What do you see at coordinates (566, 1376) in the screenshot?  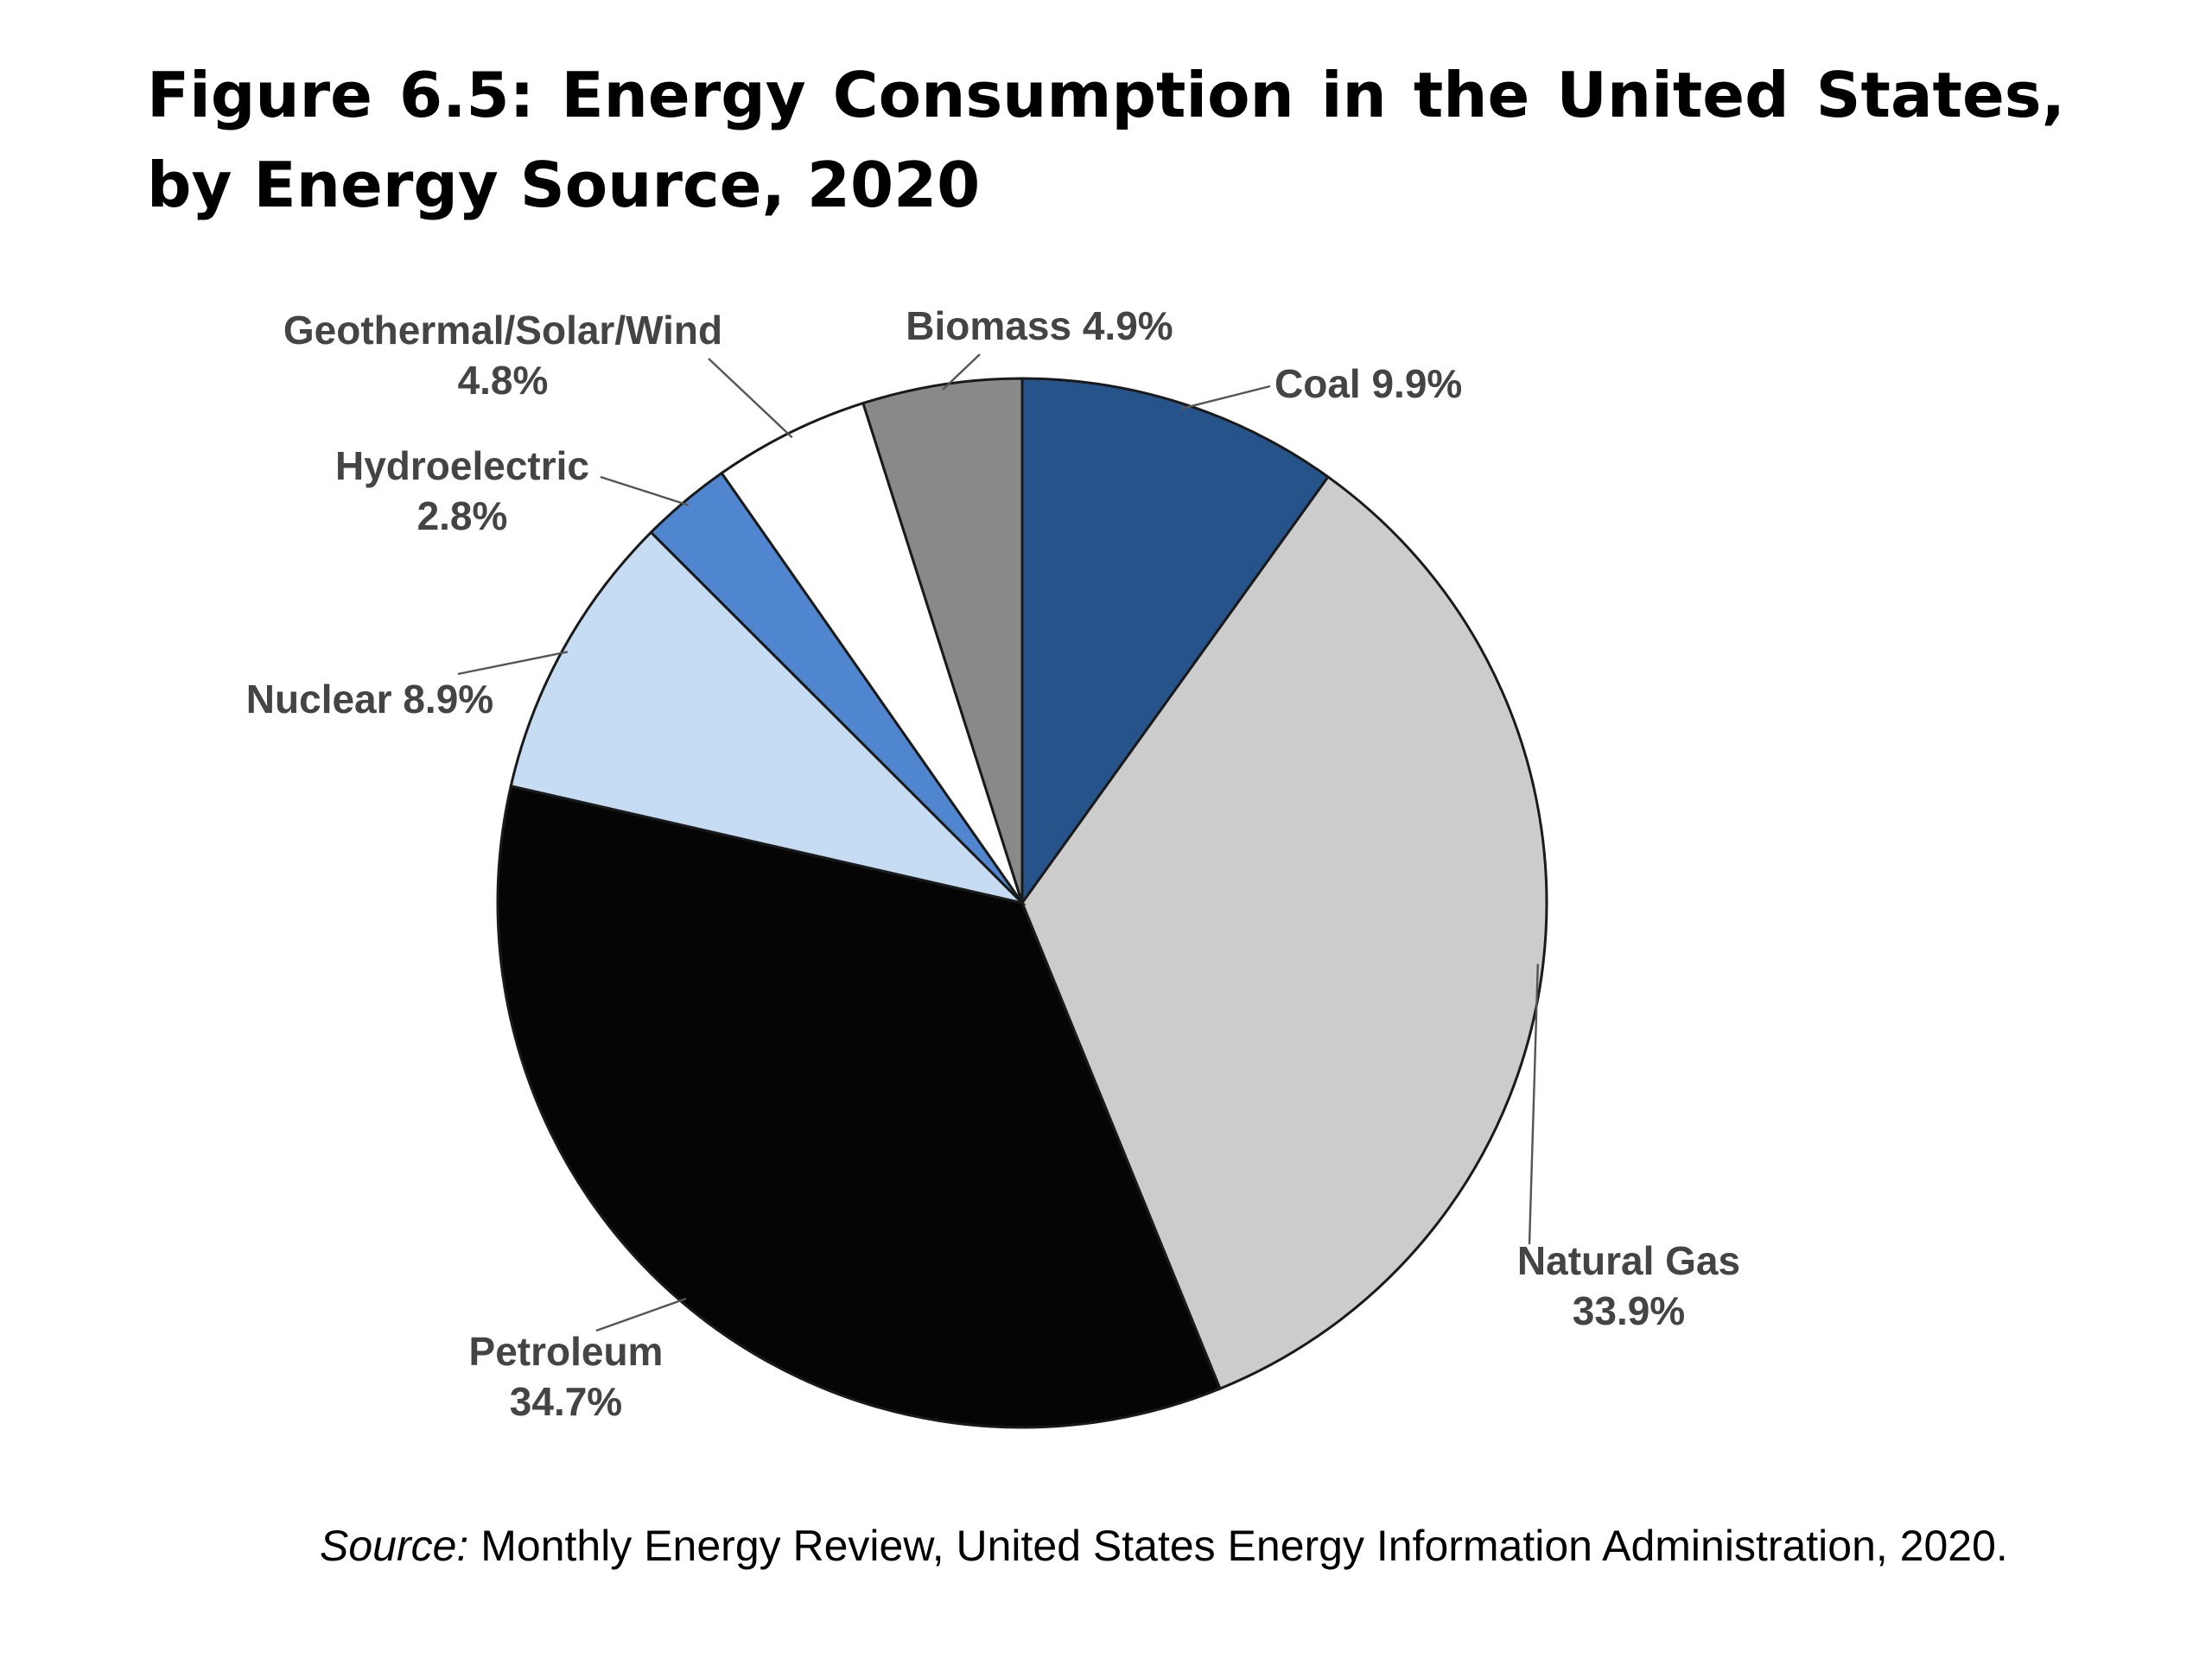 I see `slice-label-petroleum: Petroleum 34.7%` at bounding box center [566, 1376].